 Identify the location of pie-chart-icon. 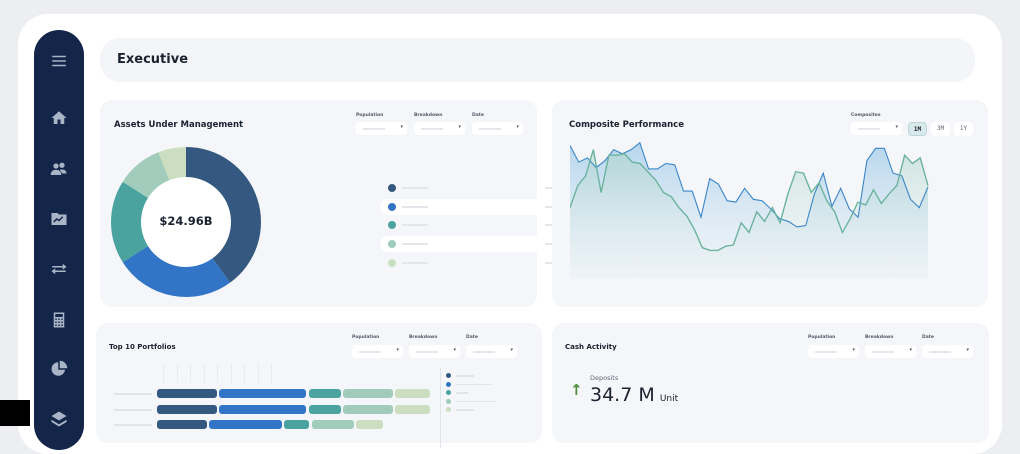
(59, 369).